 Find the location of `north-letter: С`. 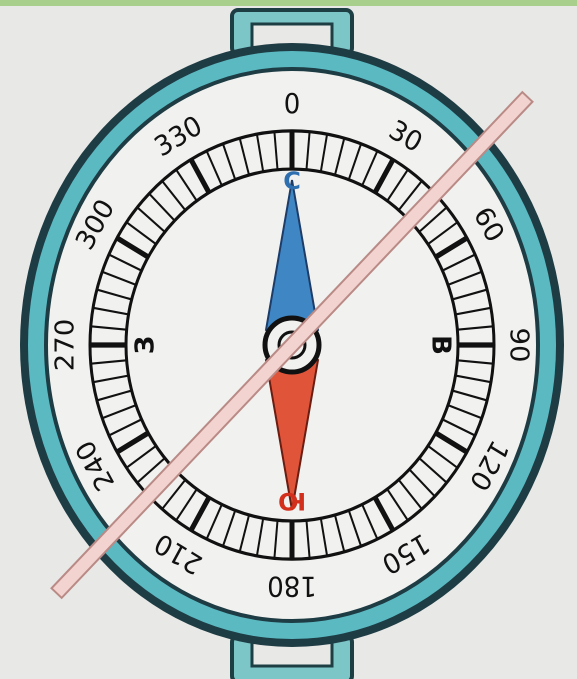

north-letter: С is located at coordinates (292, 181).